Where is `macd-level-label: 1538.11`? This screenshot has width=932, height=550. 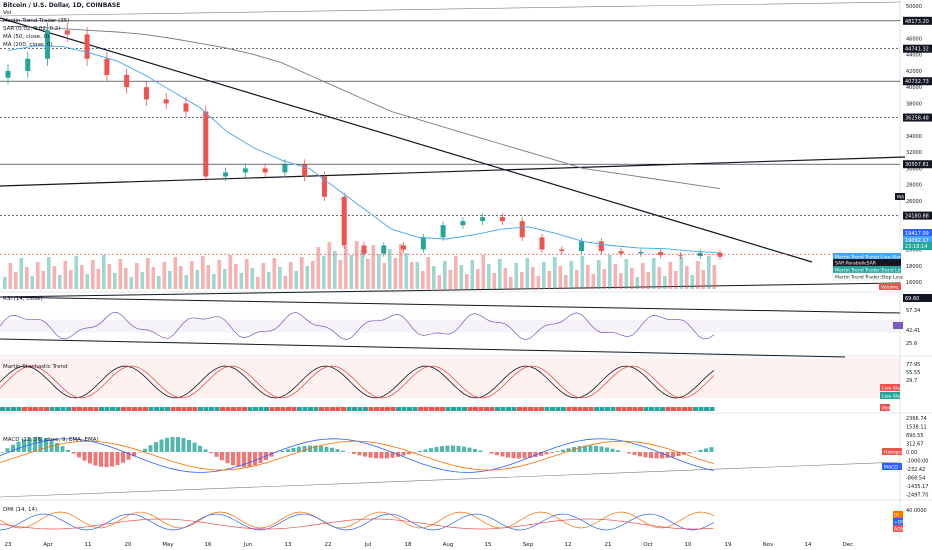
macd-level-label: 1538.11 is located at coordinates (916, 428).